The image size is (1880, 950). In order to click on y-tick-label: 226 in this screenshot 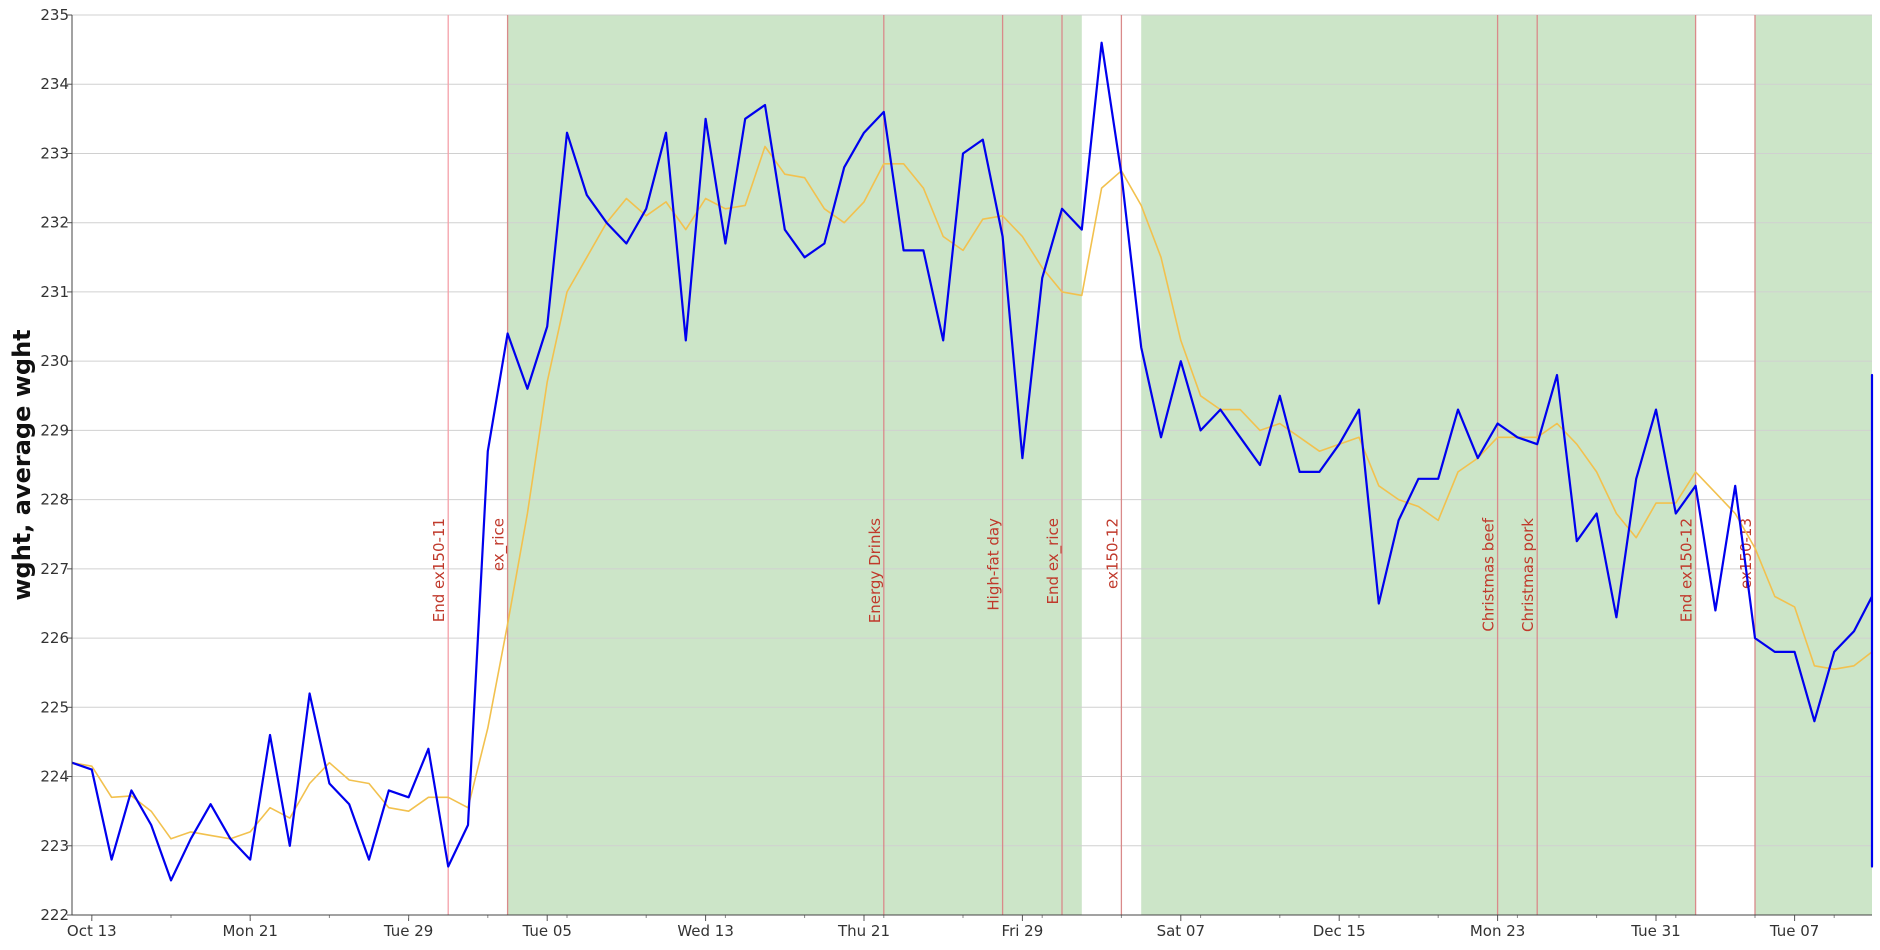, I will do `click(54, 638)`.